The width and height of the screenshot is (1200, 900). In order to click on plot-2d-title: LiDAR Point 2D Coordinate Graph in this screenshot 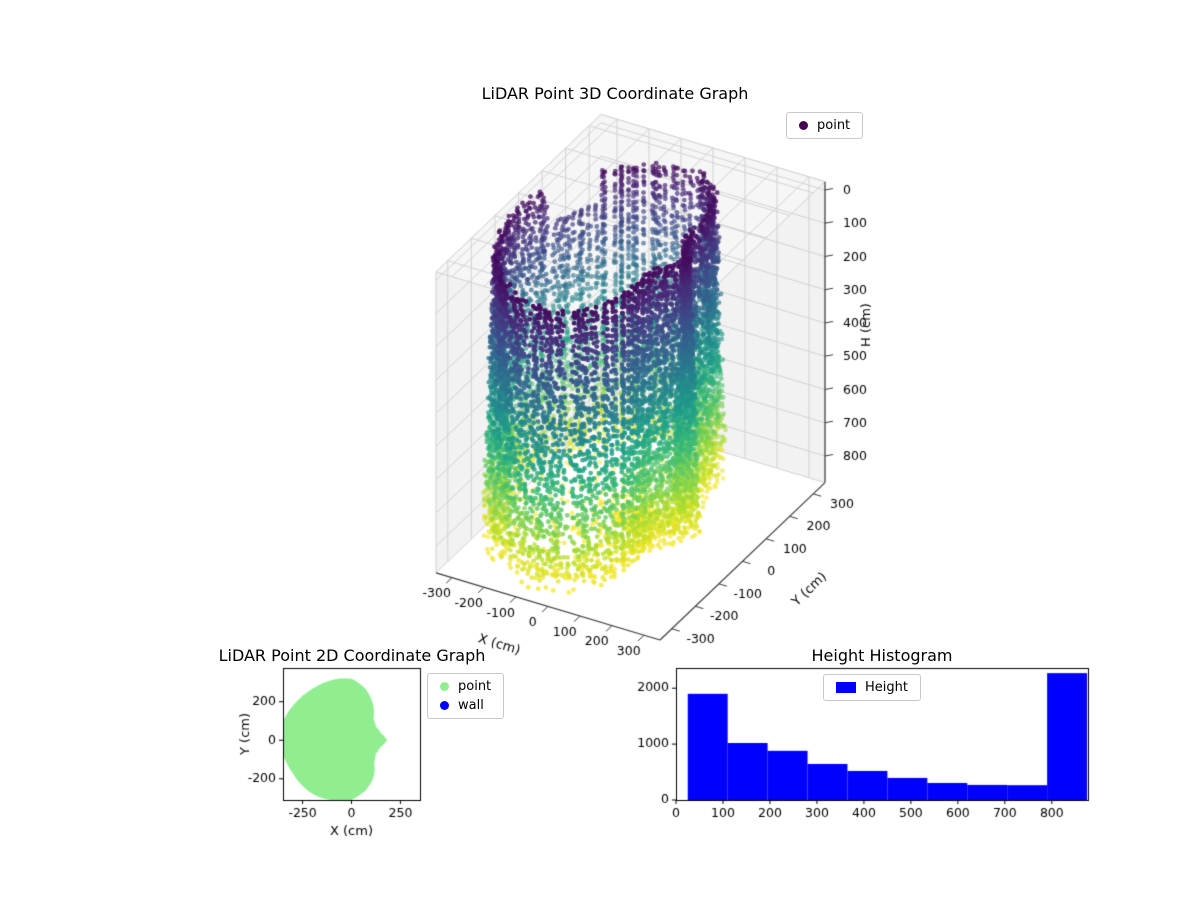, I will do `click(352, 655)`.